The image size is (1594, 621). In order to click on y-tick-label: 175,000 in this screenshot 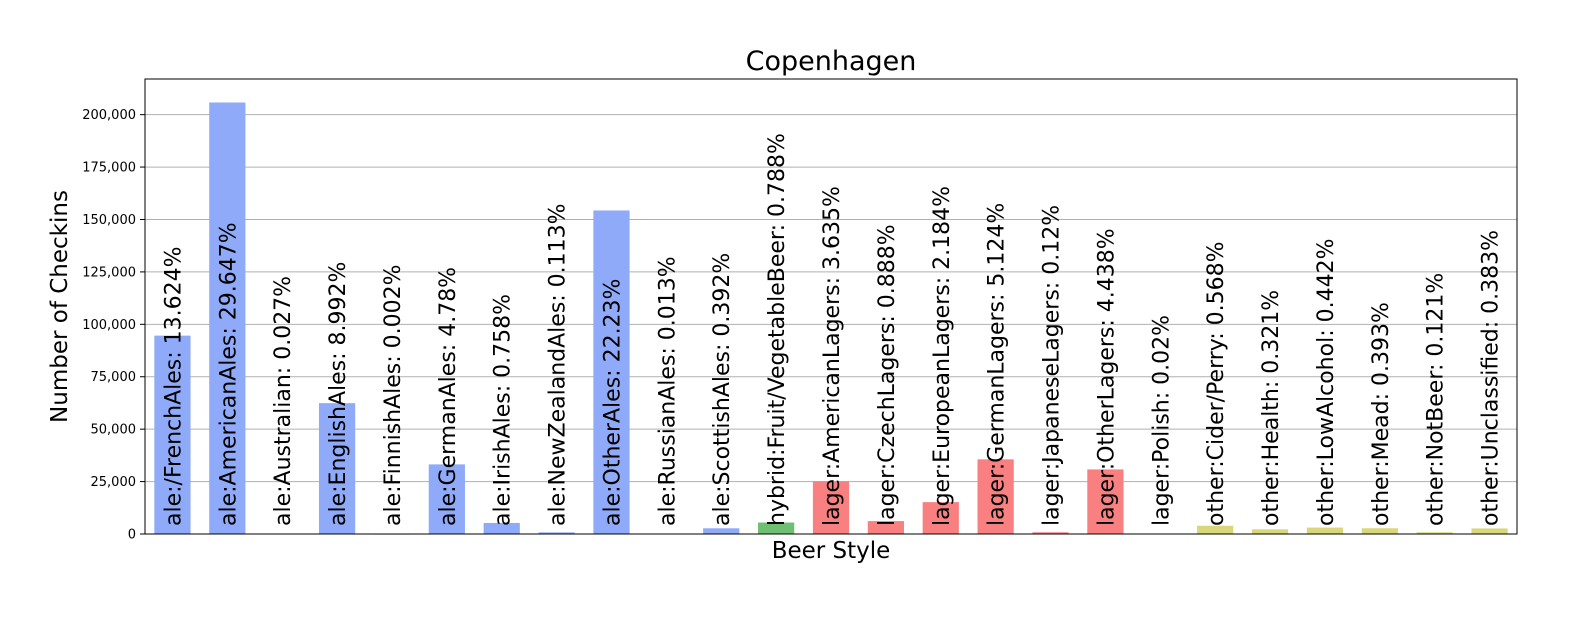, I will do `click(109, 168)`.